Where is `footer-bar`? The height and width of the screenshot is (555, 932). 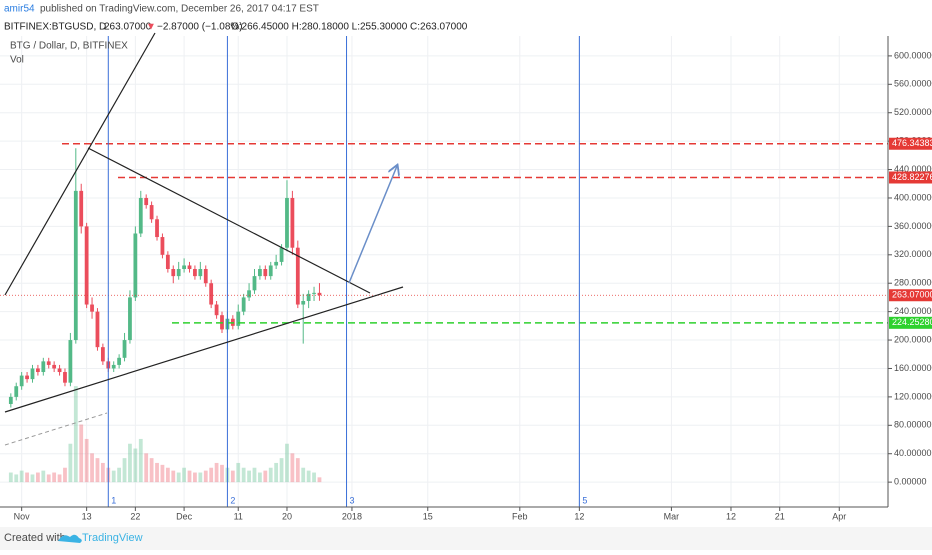 footer-bar is located at coordinates (466, 538).